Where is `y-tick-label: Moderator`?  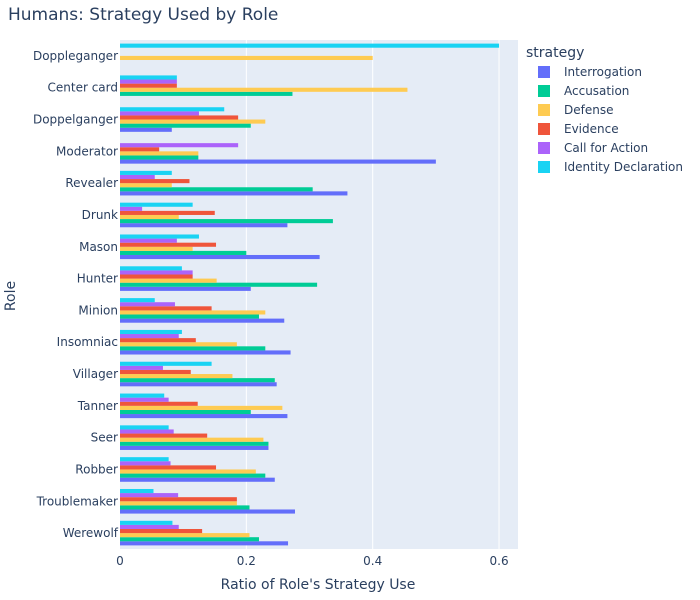 y-tick-label: Moderator is located at coordinates (87, 151).